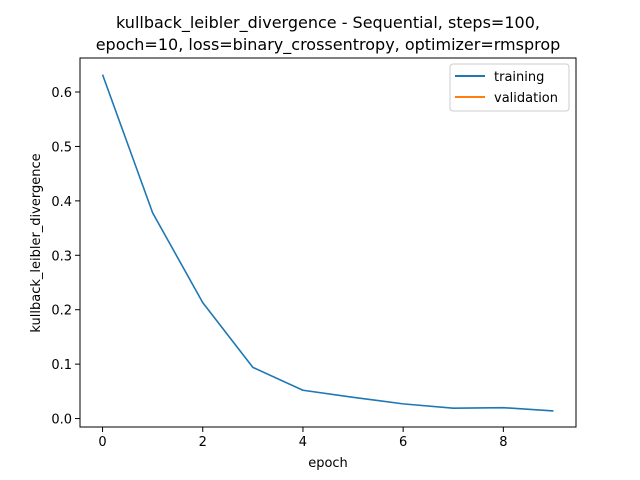 Image resolution: width=640 pixels, height=480 pixels. I want to click on x-tick-label: 8, so click(503, 442).